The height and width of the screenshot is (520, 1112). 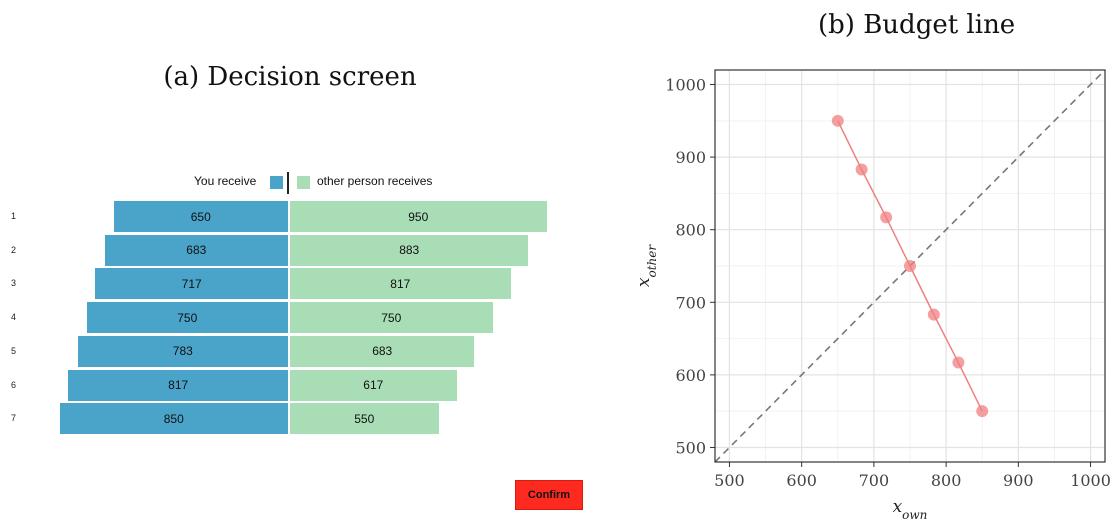 What do you see at coordinates (690, 447) in the screenshot?
I see `y-tick-label: 500` at bounding box center [690, 447].